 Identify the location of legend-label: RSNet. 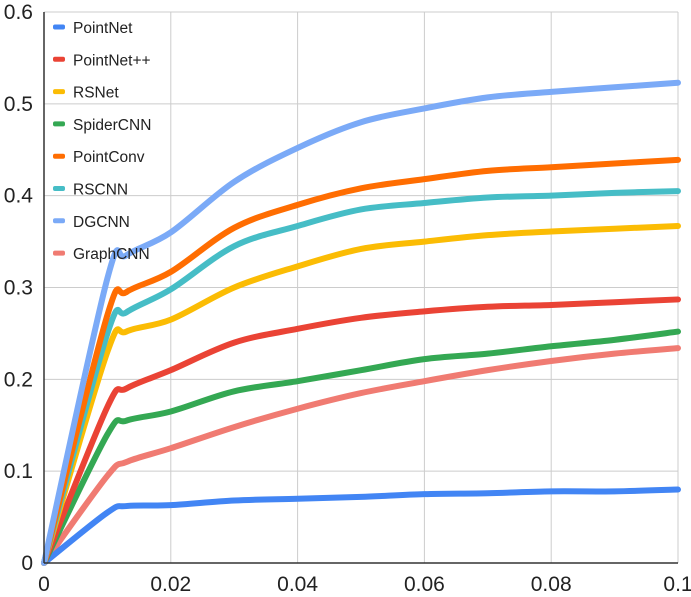
(96, 93).